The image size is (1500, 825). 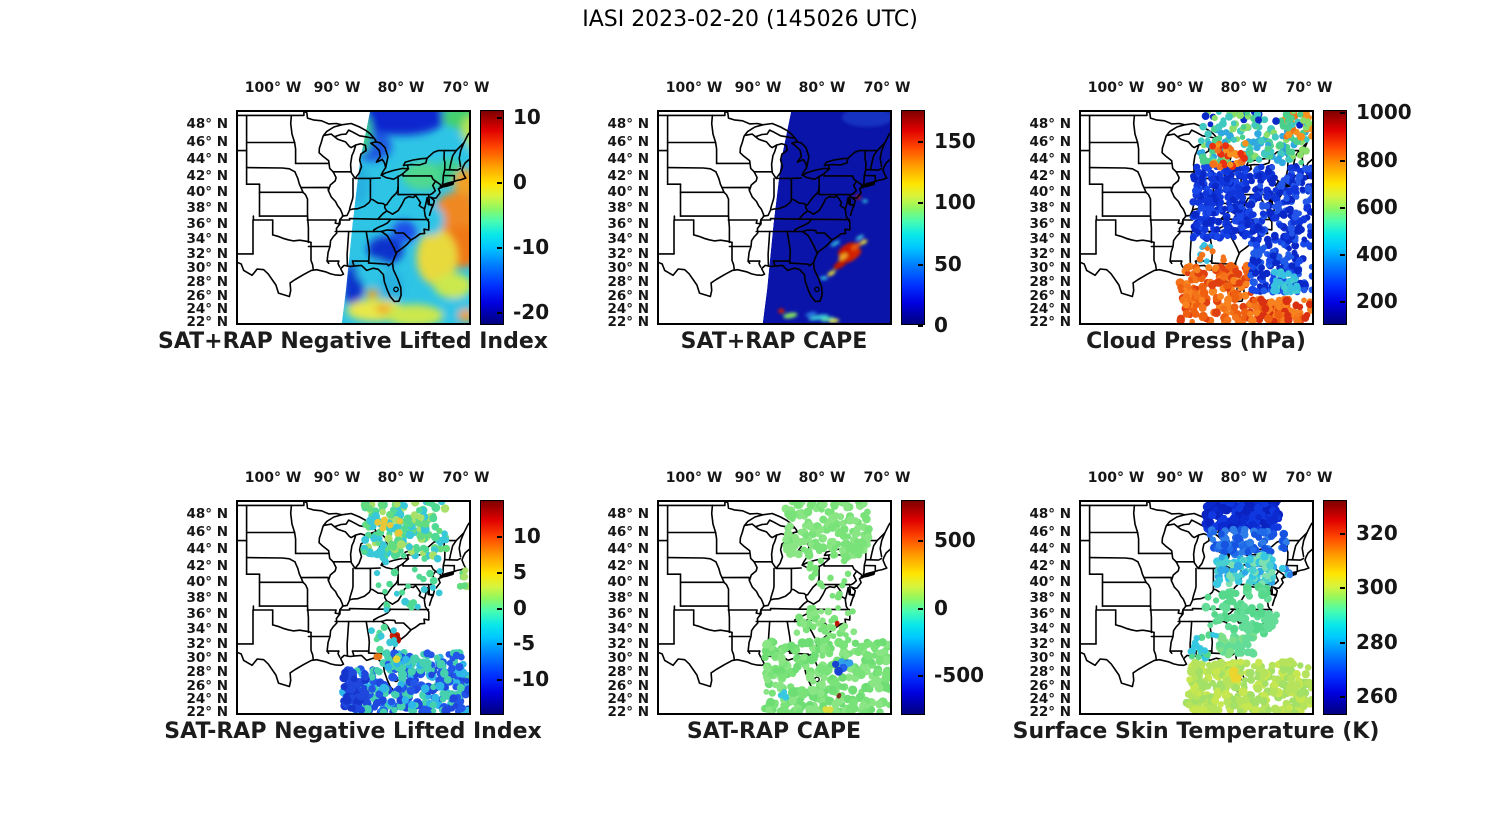 What do you see at coordinates (1377, 696) in the screenshot?
I see `colorbar-tick-value: 260` at bounding box center [1377, 696].